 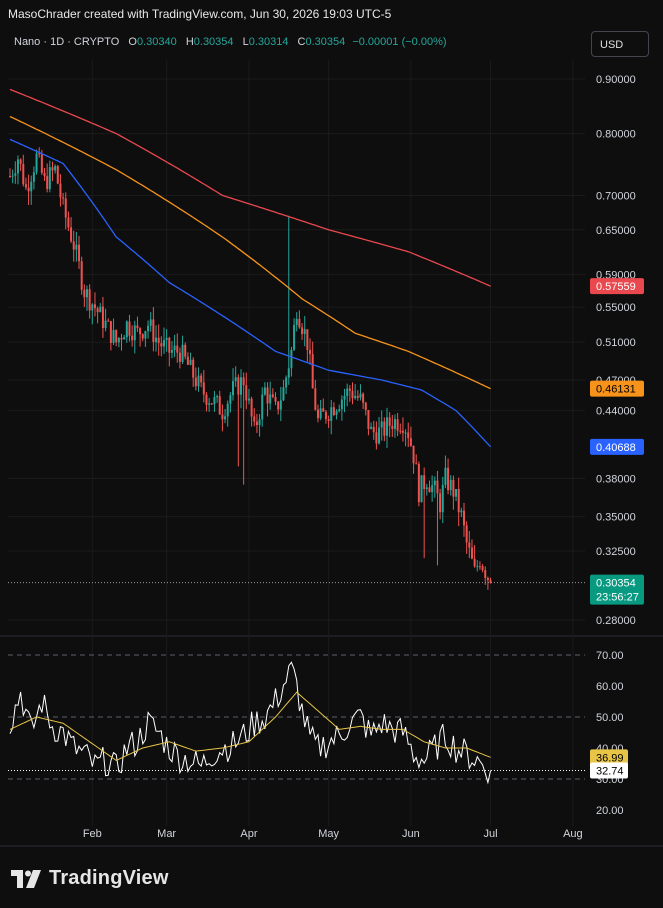 What do you see at coordinates (610, 772) in the screenshot?
I see `rsi-value: 32.74` at bounding box center [610, 772].